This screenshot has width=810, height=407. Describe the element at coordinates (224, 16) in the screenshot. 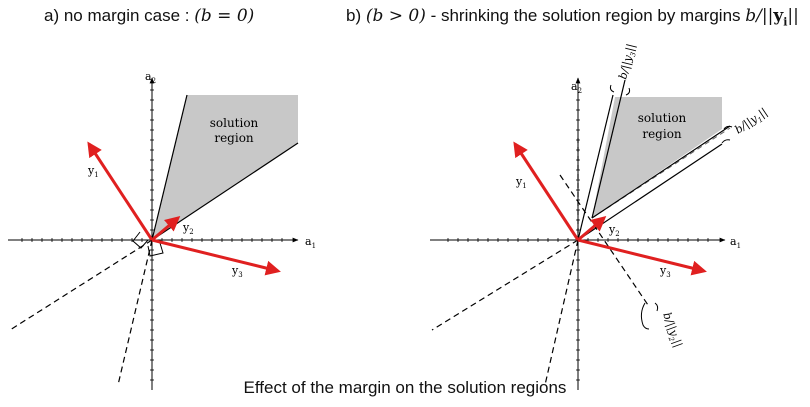

I see `panel-a-title-math: (b = 0)` at that location.